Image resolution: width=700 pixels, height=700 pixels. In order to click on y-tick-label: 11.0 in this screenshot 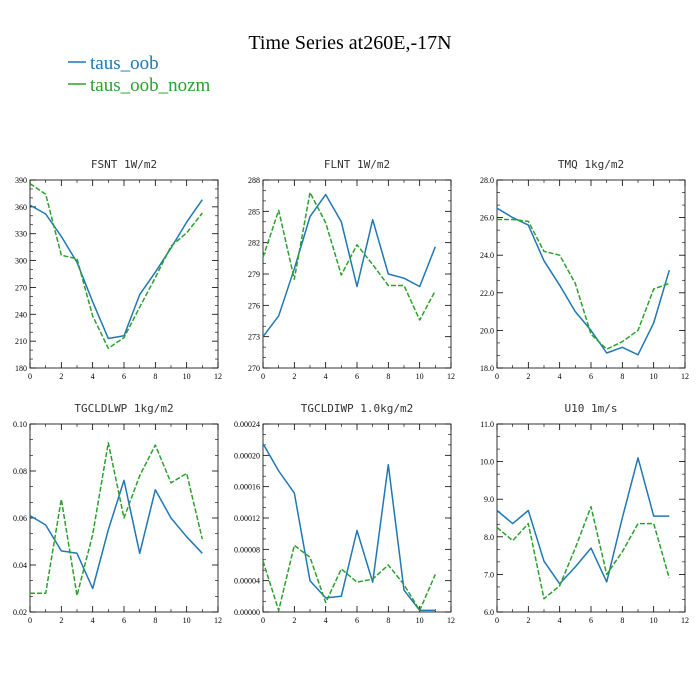, I will do `click(487, 424)`.